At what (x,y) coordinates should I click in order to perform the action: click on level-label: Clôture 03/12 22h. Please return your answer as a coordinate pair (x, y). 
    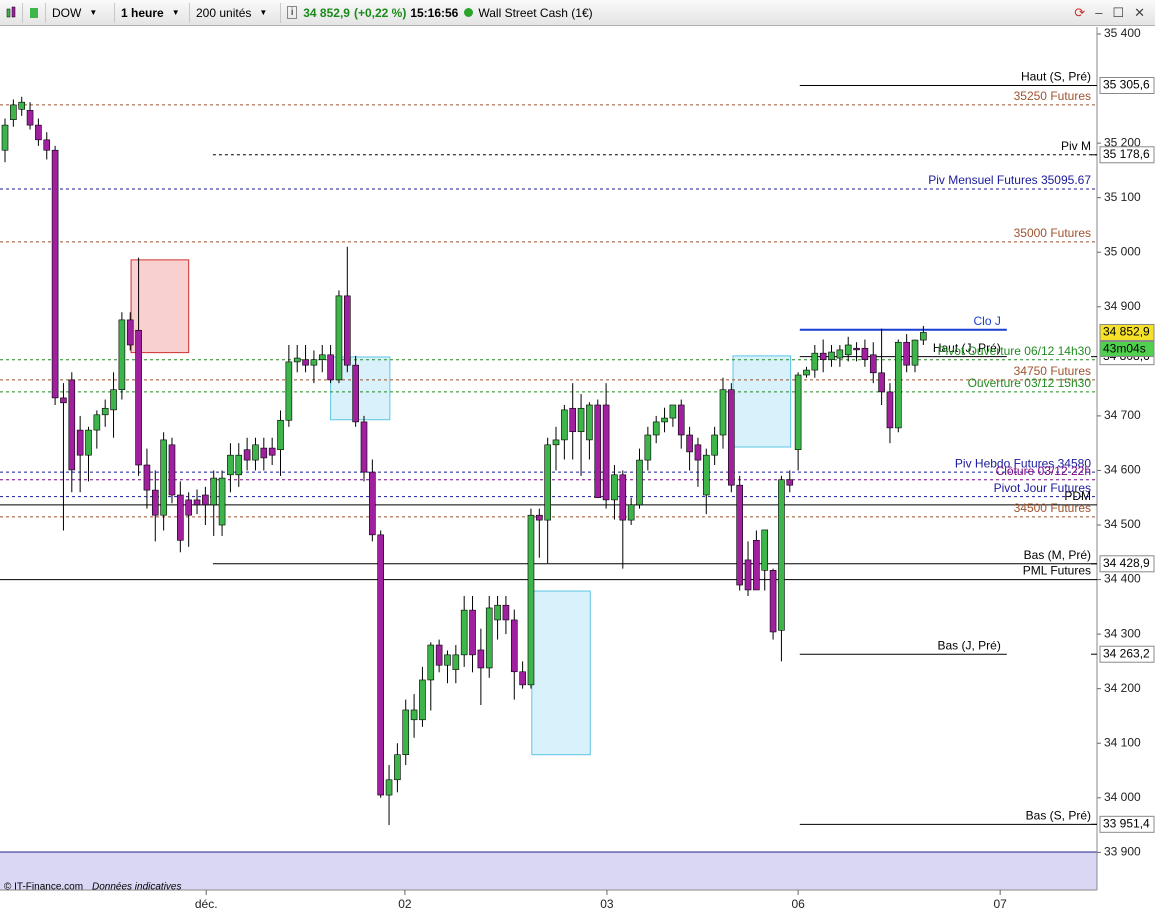
    Looking at the image, I should click on (1043, 471).